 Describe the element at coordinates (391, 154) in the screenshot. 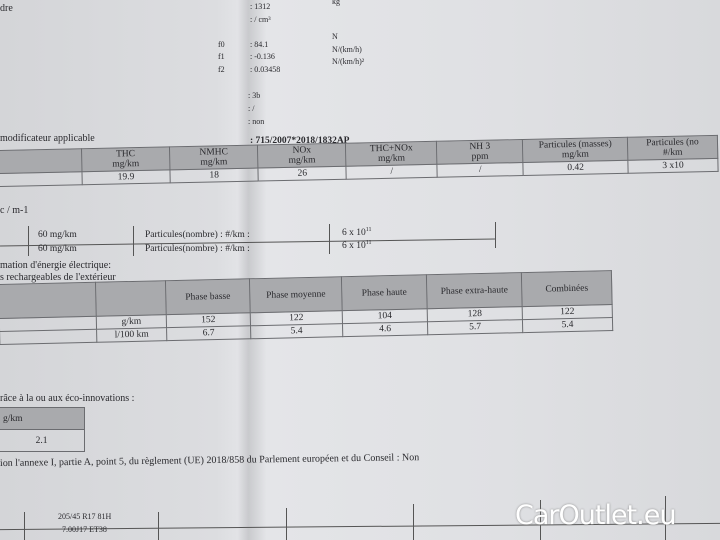

I see `header-thc-nox: THC+NOx mg/km` at that location.